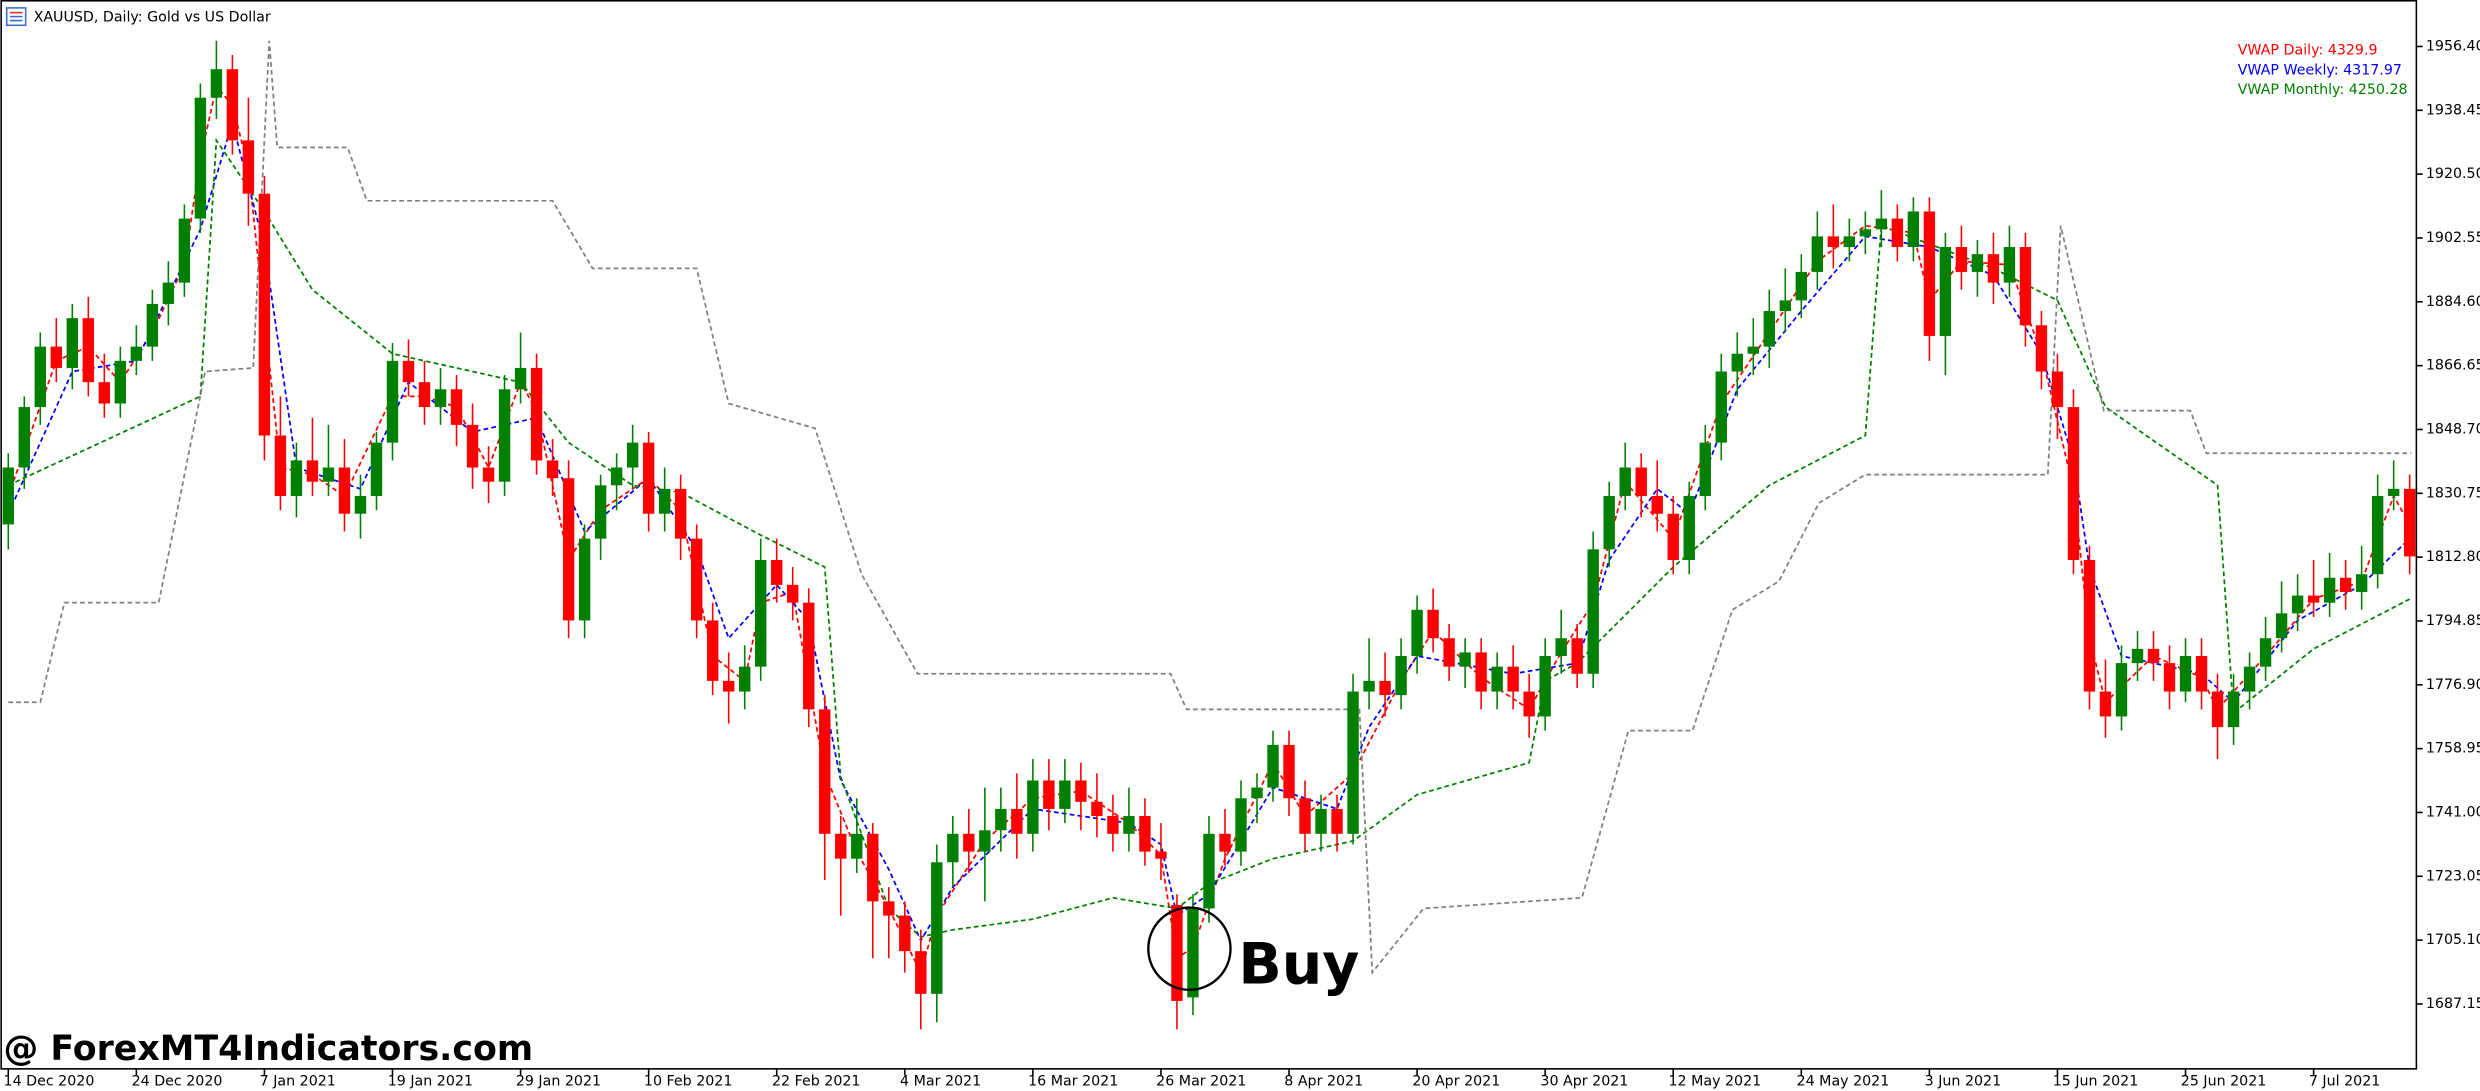 Image resolution: width=2480 pixels, height=1091 pixels. Describe the element at coordinates (2453, 46) in the screenshot. I see `y-tick-label: 1956.40` at that location.